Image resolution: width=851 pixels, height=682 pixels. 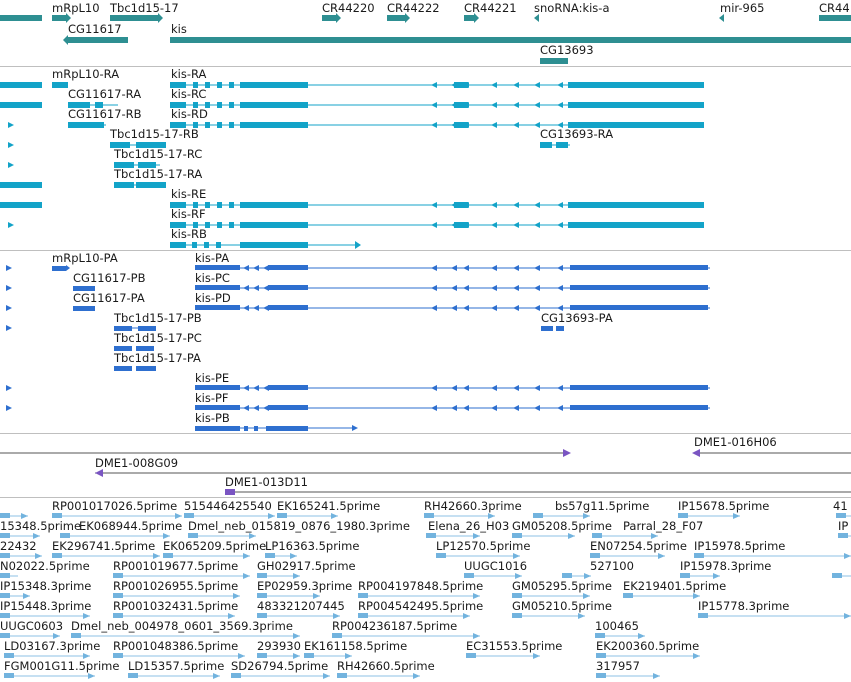 What do you see at coordinates (328, 506) in the screenshot?
I see `est-label: EK165241.5prime` at bounding box center [328, 506].